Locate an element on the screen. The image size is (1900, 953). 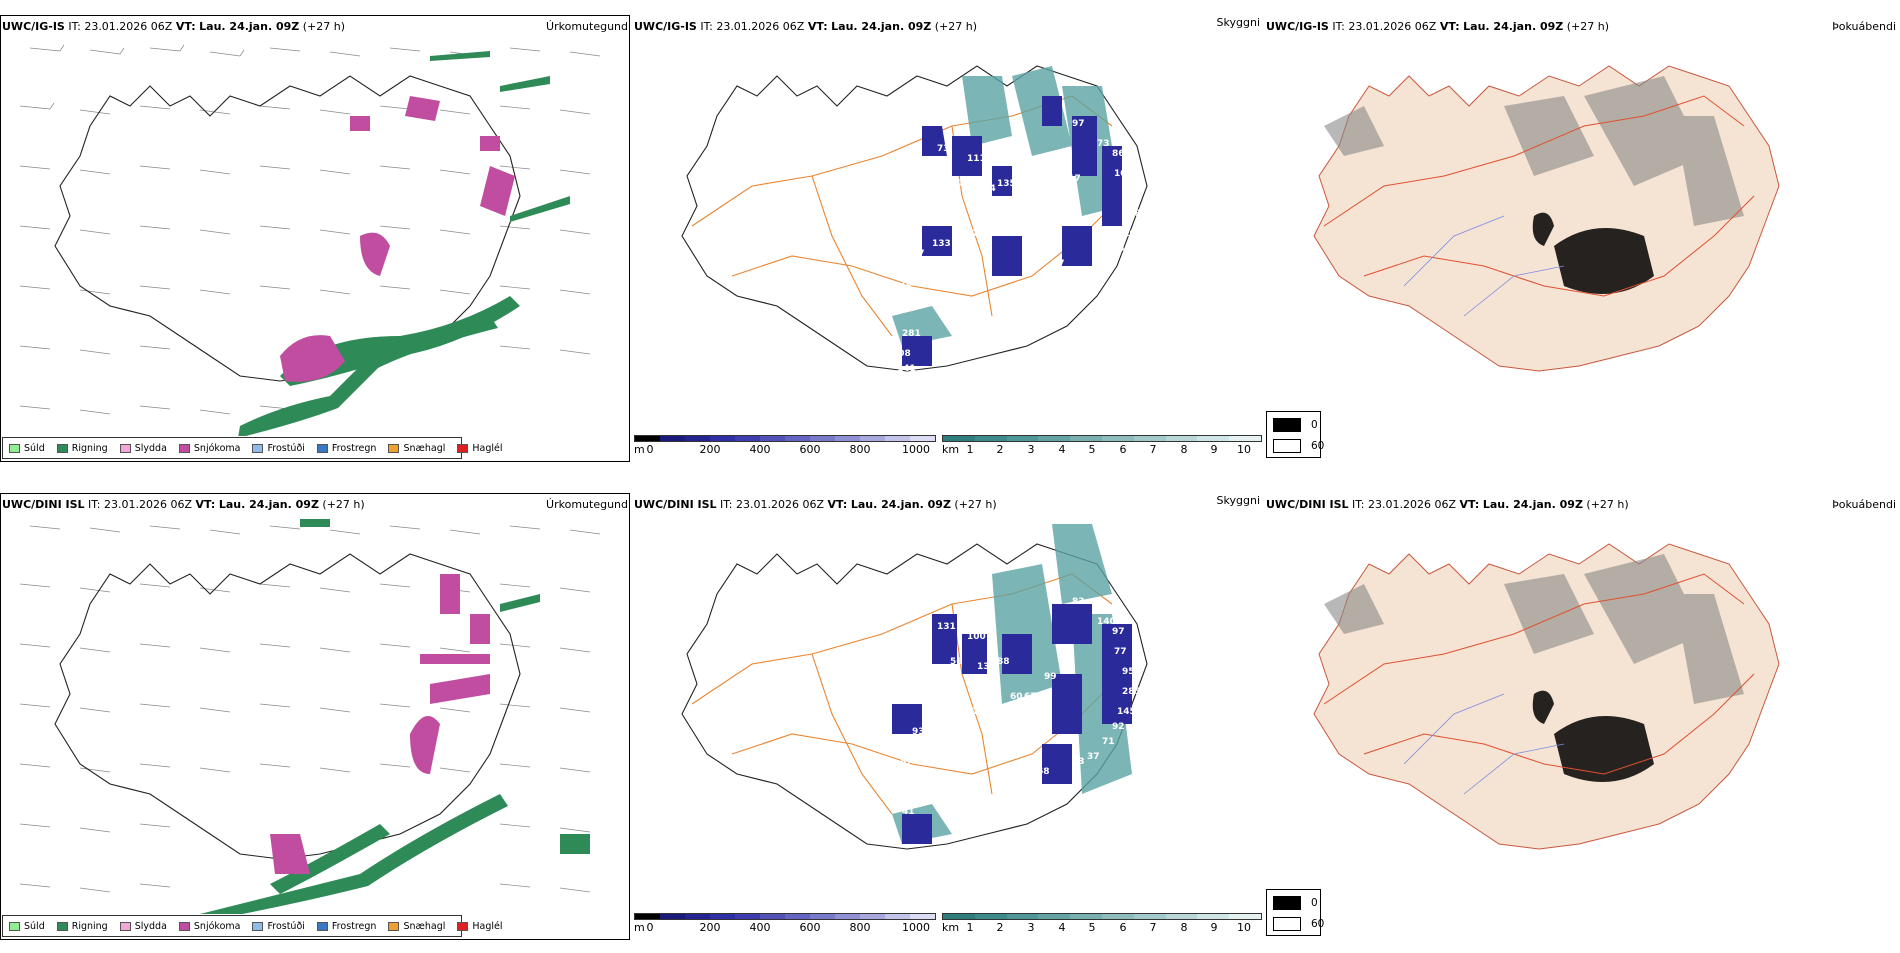
cloud-base-label: 289 is located at coordinates (981, 234).